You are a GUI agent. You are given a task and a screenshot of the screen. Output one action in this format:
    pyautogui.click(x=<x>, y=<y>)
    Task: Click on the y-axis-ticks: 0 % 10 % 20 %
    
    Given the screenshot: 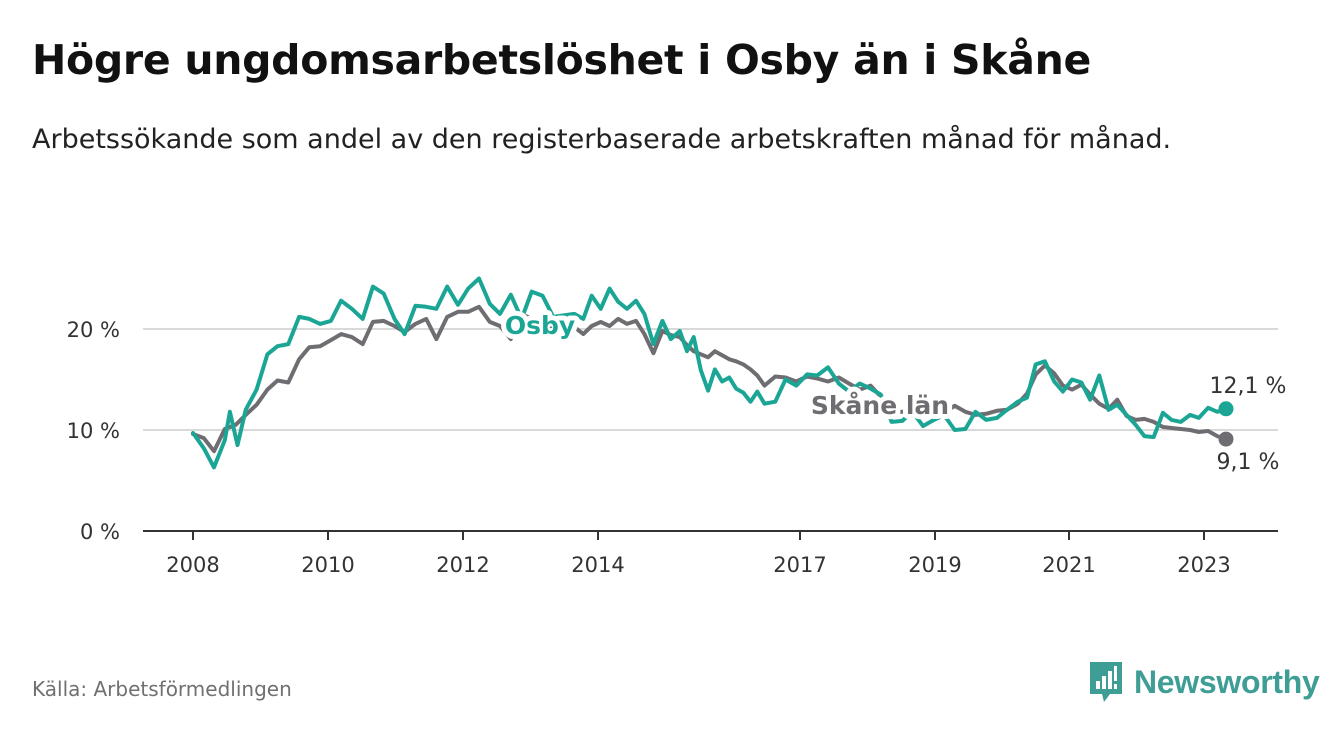 What is the action you would take?
    pyautogui.click(x=93, y=431)
    